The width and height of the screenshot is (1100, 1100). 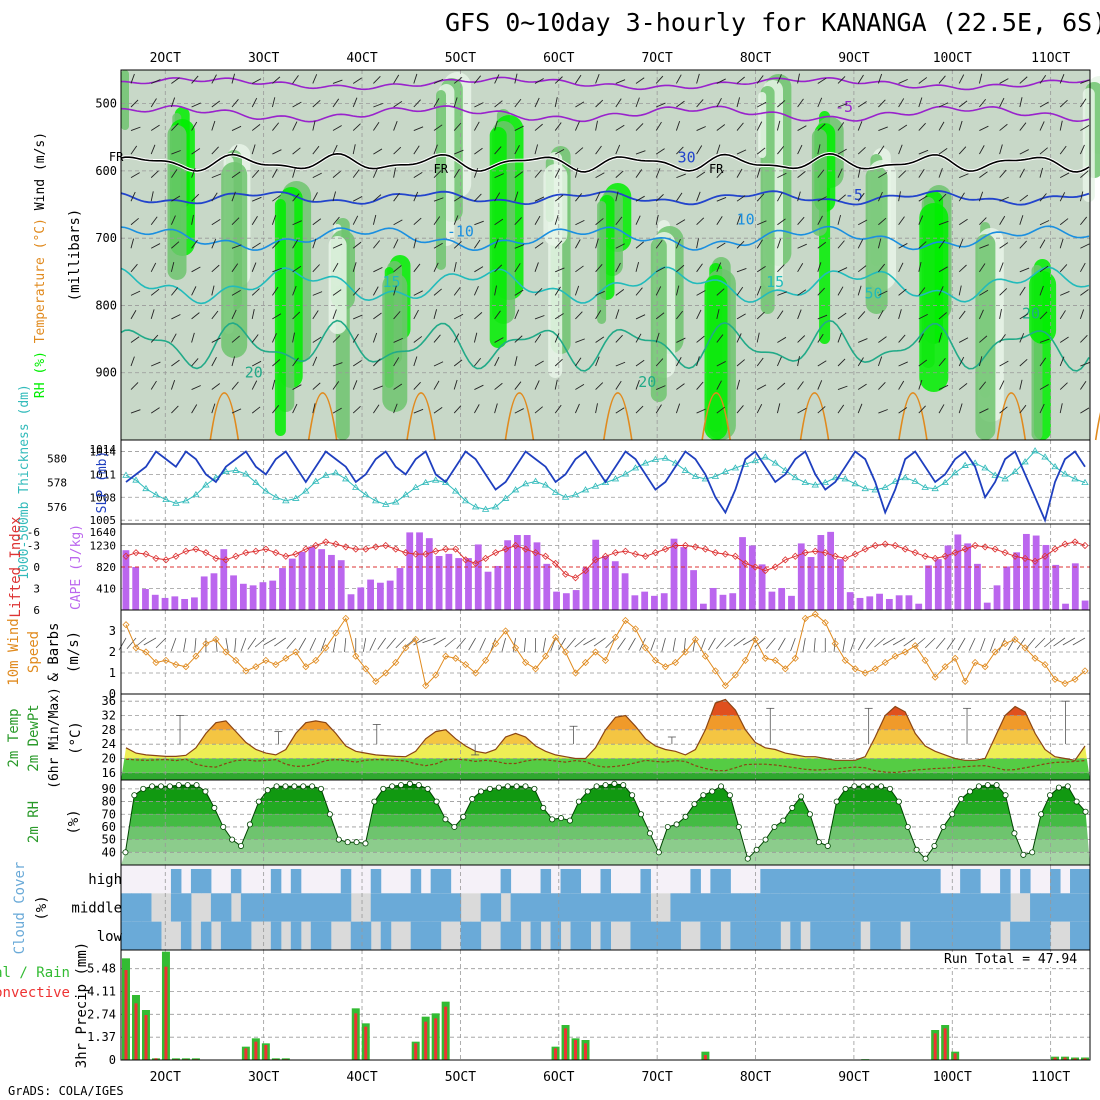 I want to click on precip-axis-label: 3hr Precip (mm), so click(x=82, y=1005).